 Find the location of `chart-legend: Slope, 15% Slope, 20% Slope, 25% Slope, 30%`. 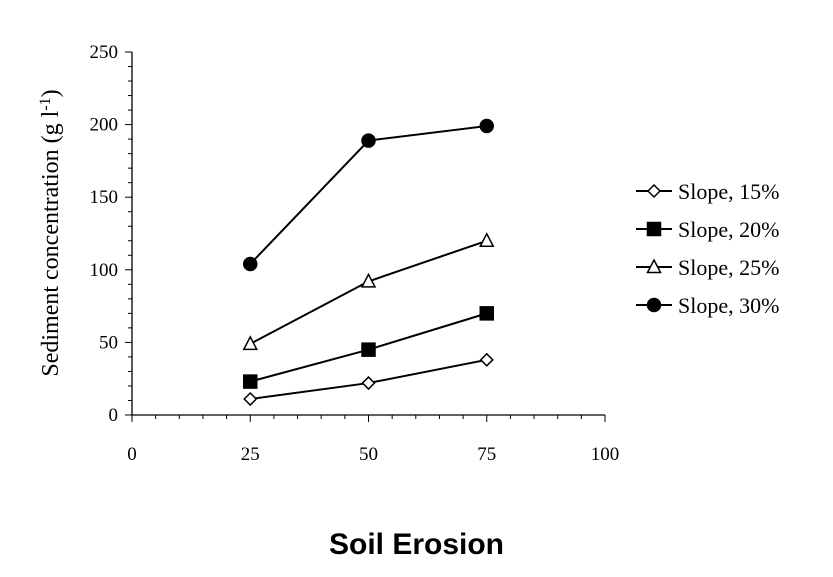

chart-legend: Slope, 15% Slope, 20% Slope, 25% Slope, 30% is located at coordinates (707, 248).